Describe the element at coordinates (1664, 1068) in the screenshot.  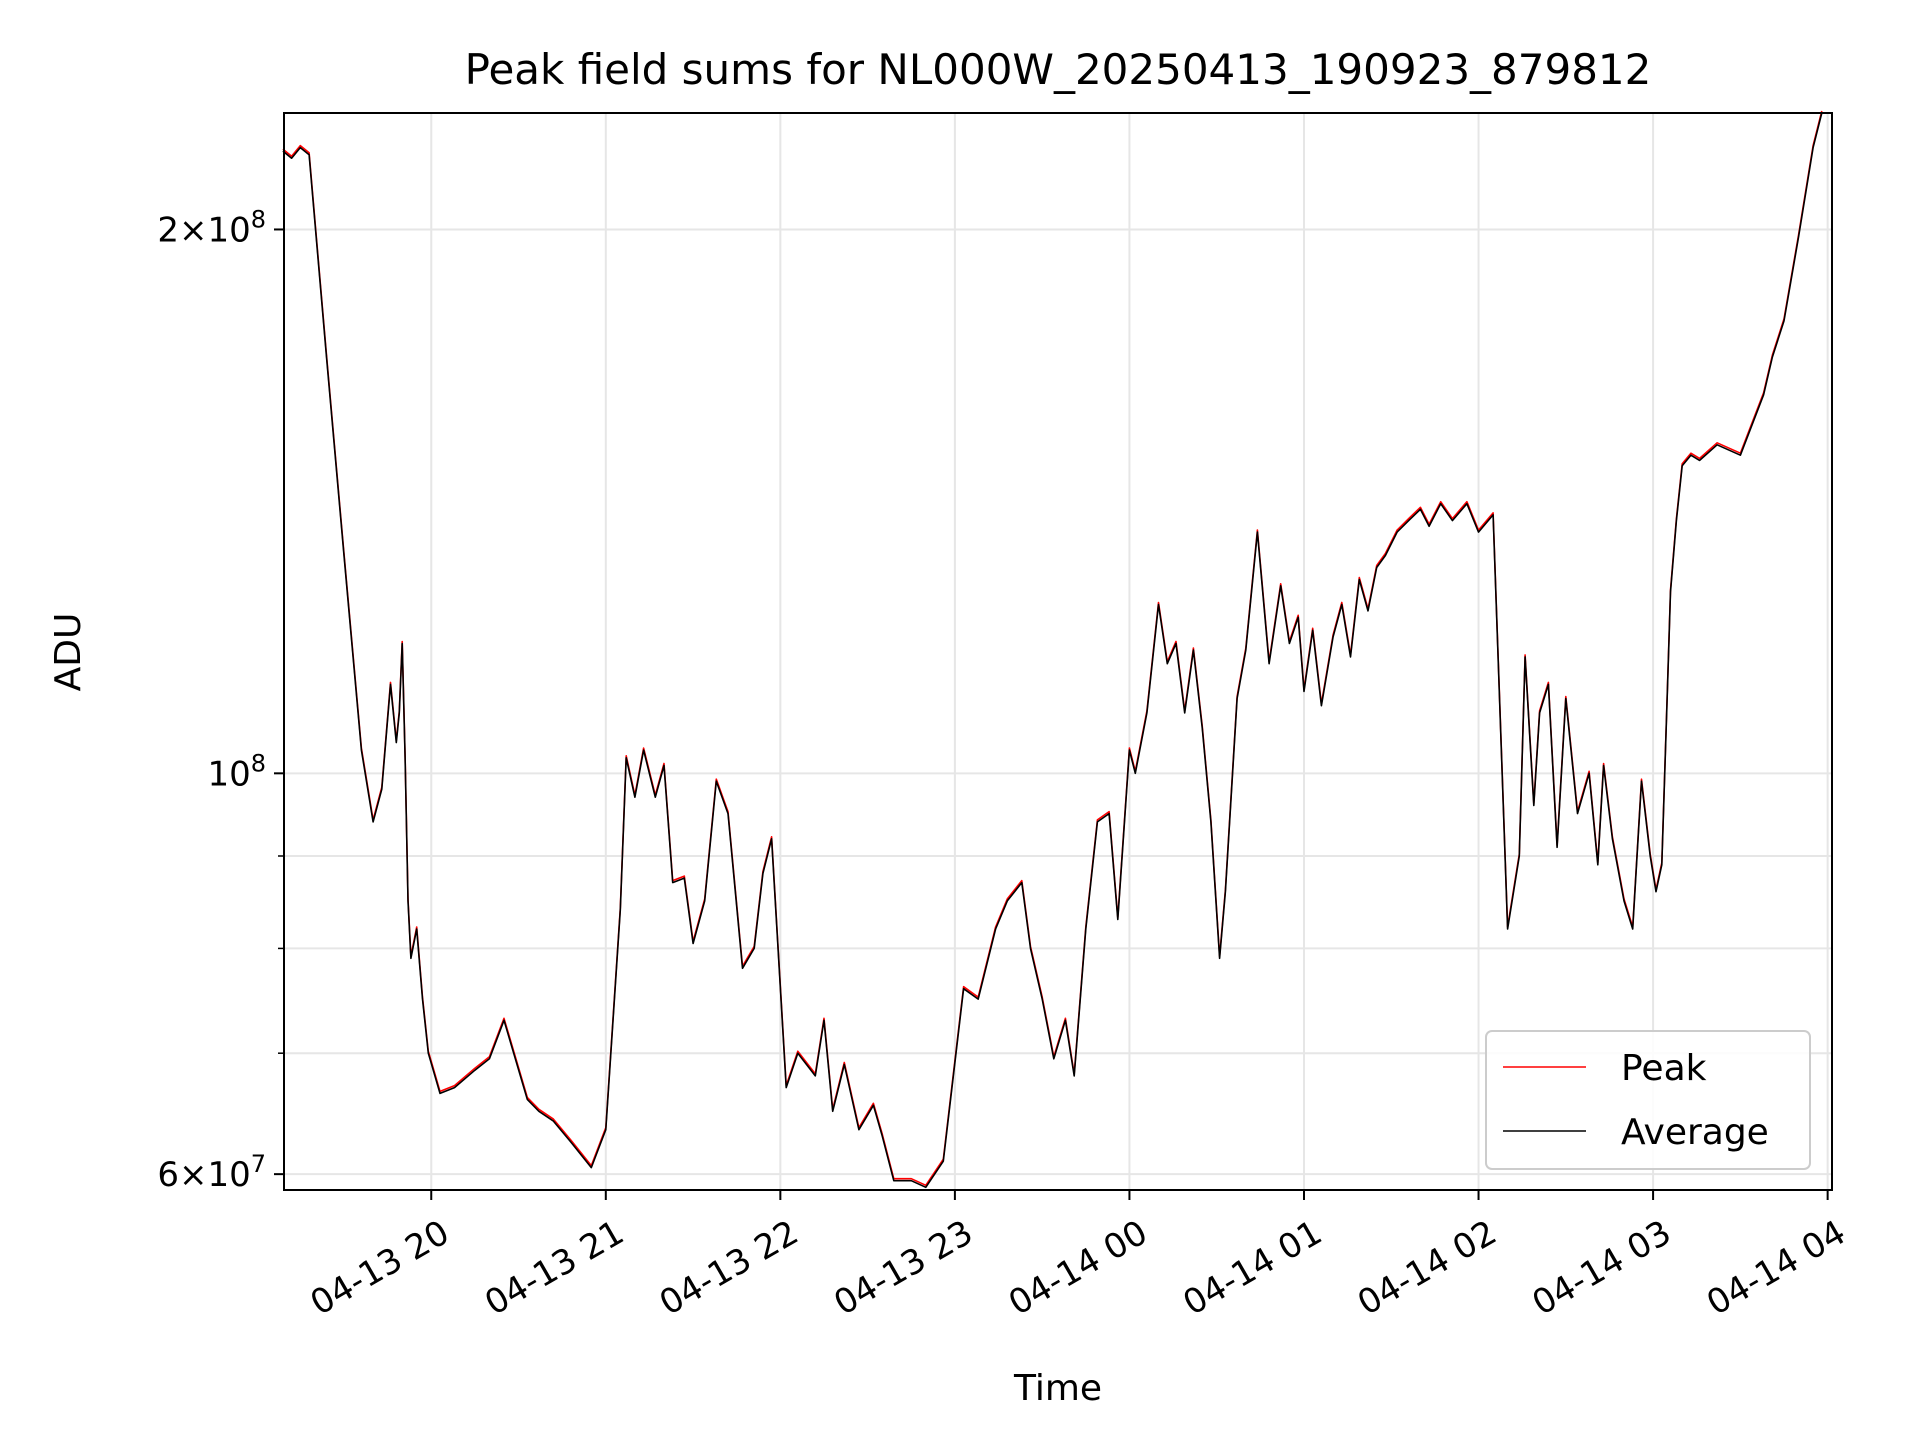
I see `legend-peak-label: Peak` at that location.